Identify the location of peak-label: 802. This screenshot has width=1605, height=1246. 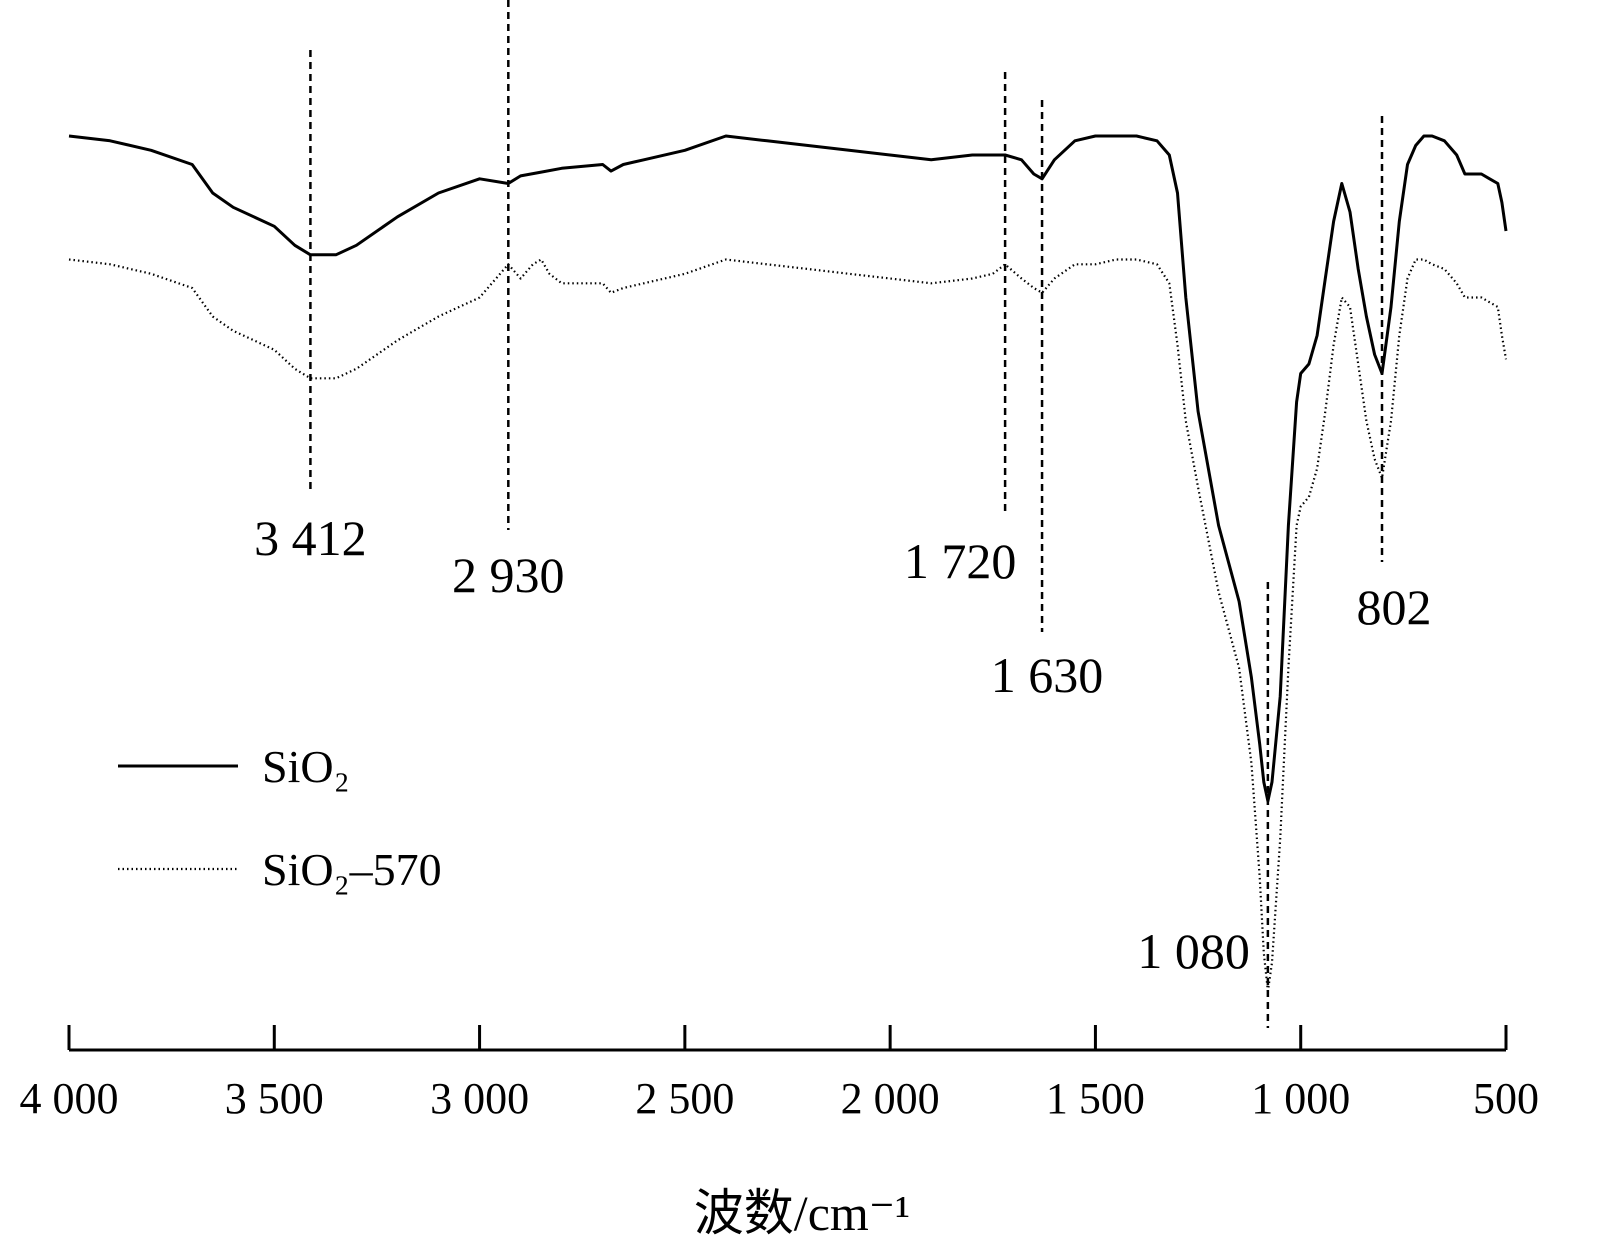
(1394, 607).